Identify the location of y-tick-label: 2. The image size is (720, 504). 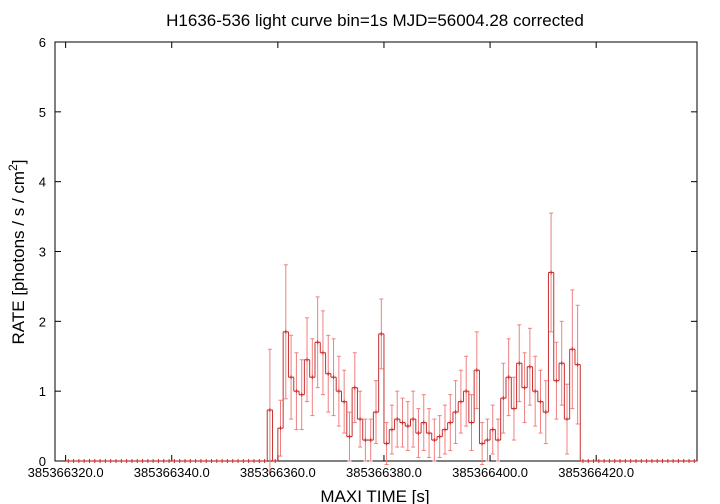
(42, 321).